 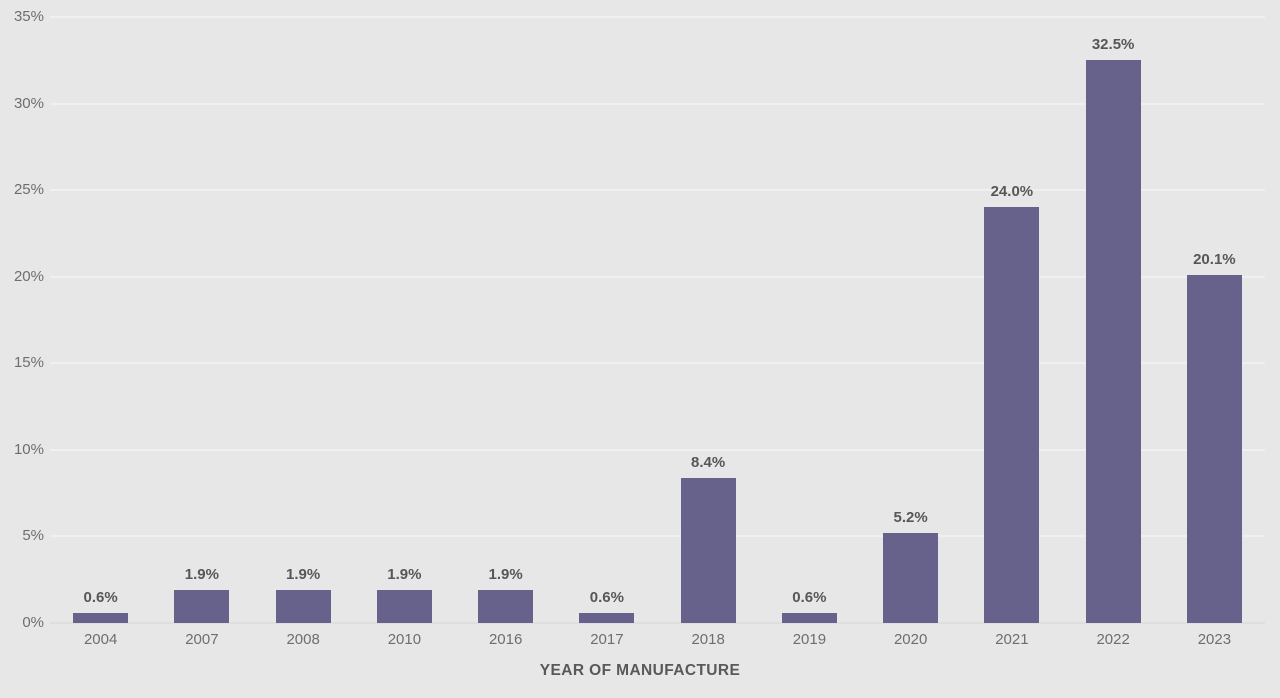 I want to click on y-tick-label: 25%, so click(x=28, y=190).